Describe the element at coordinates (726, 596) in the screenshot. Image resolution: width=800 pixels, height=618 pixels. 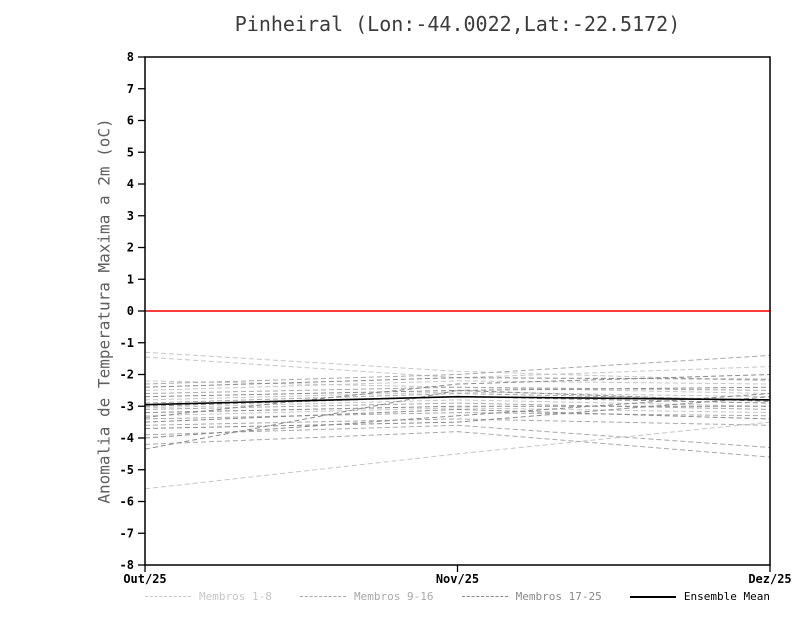
I see `legend-label: Ensemble Mean` at that location.